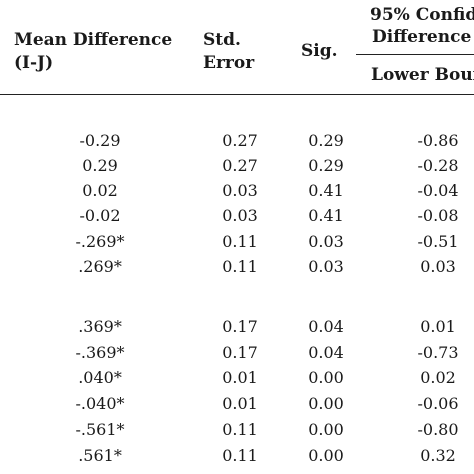 Image resolution: width=474 pixels, height=474 pixels. Describe the element at coordinates (422, 75) in the screenshot. I see `header-lower-bound: Lower Bound` at that location.